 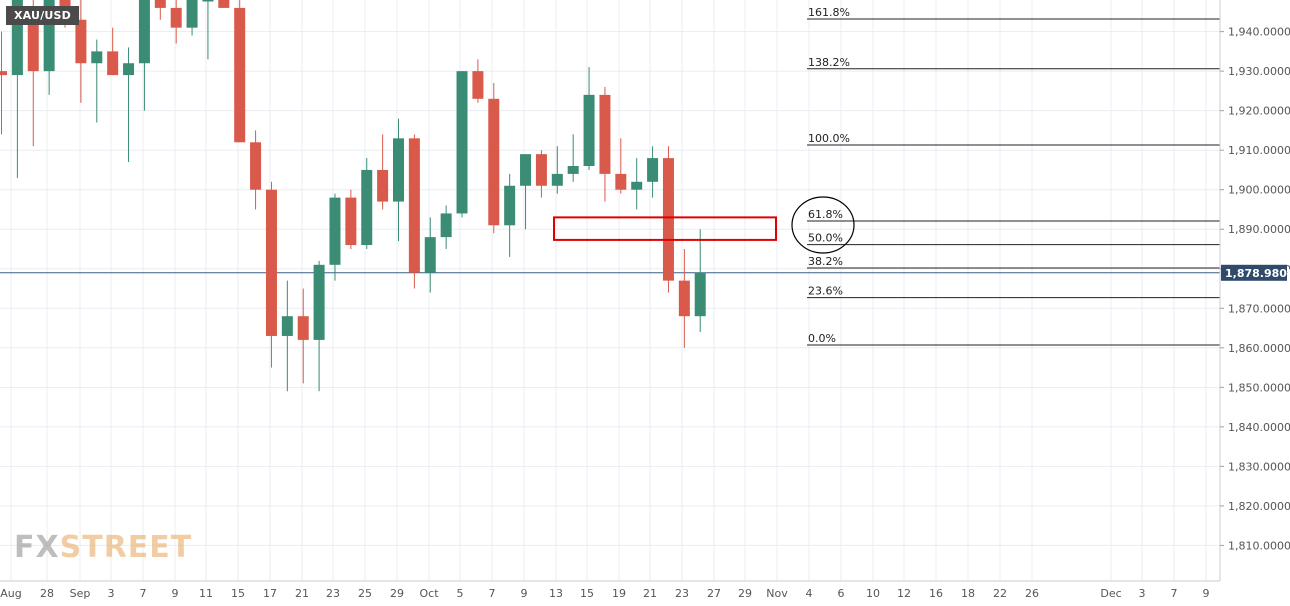 What do you see at coordinates (825, 238) in the screenshot?
I see `fib-label: 50.0%` at bounding box center [825, 238].